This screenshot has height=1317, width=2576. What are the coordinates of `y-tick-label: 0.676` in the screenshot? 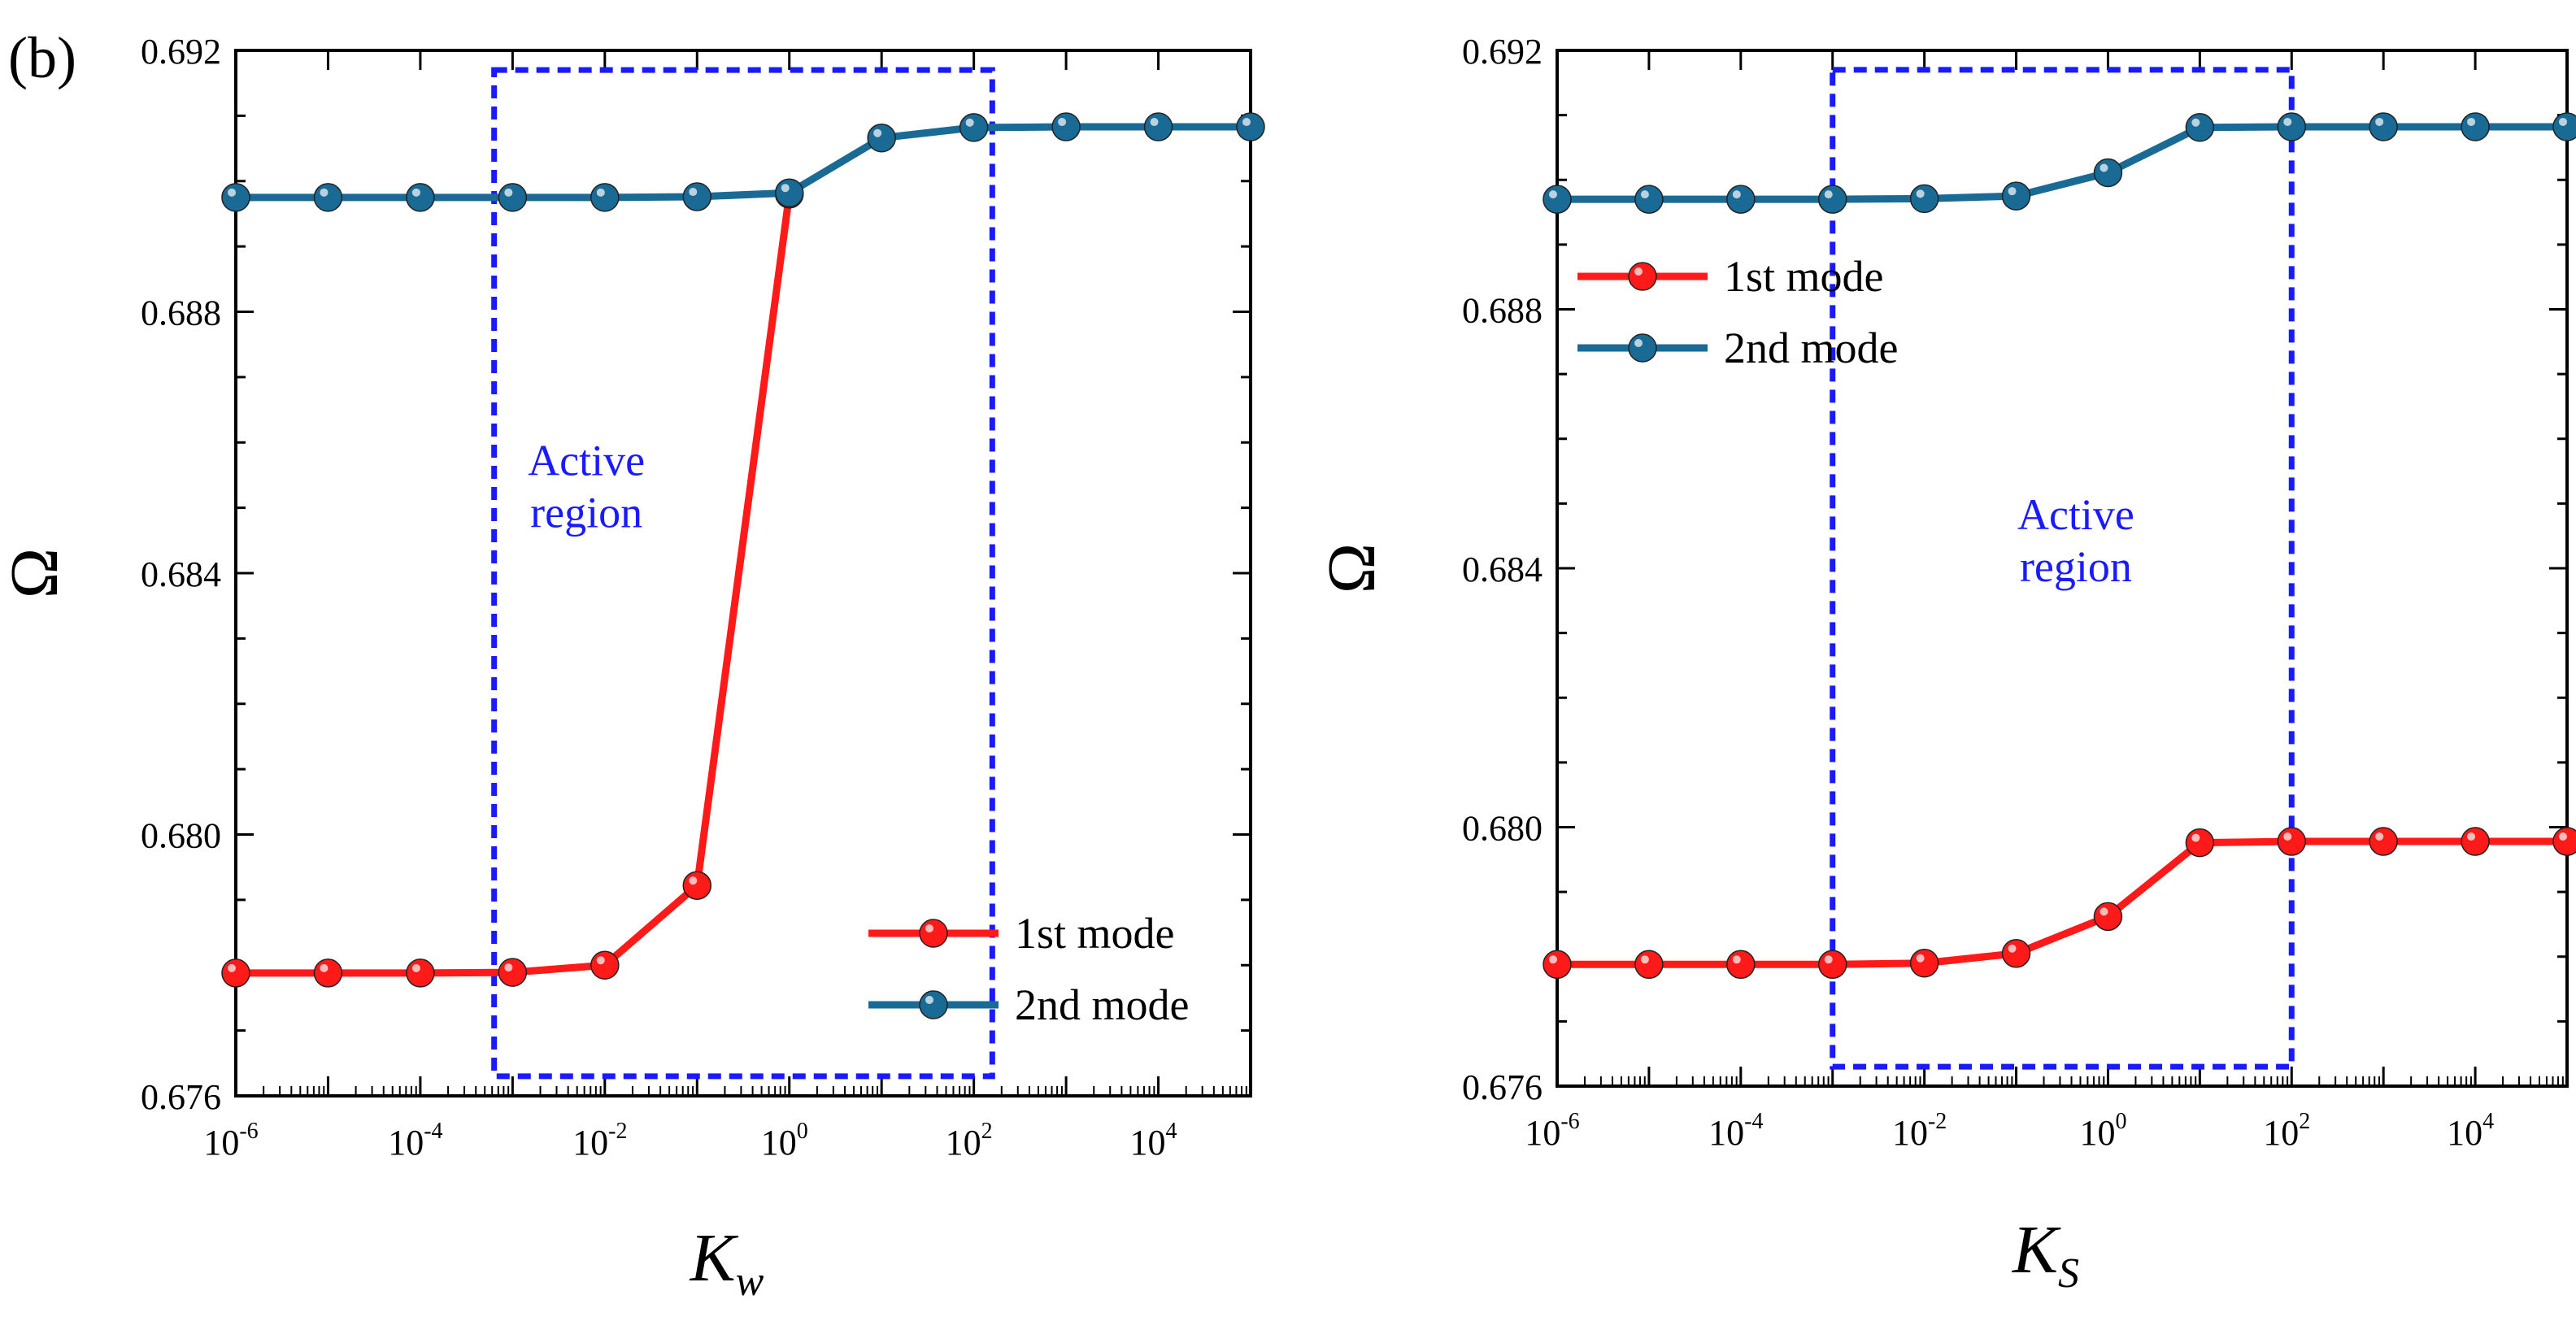 It's located at (181, 1097).